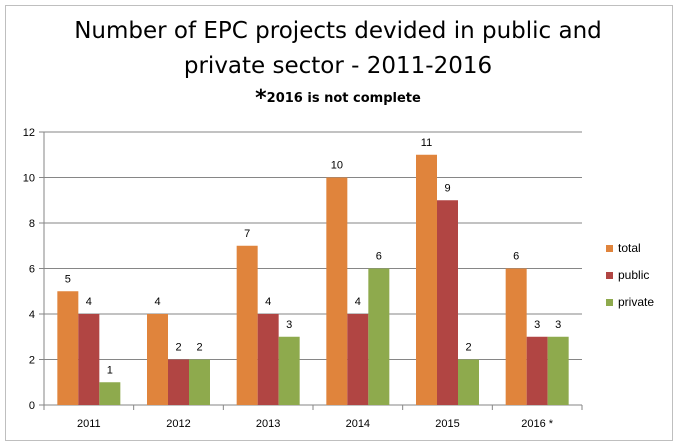 The image size is (679, 446). I want to click on chart-subtitle: *2016 is not complete, so click(338, 98).